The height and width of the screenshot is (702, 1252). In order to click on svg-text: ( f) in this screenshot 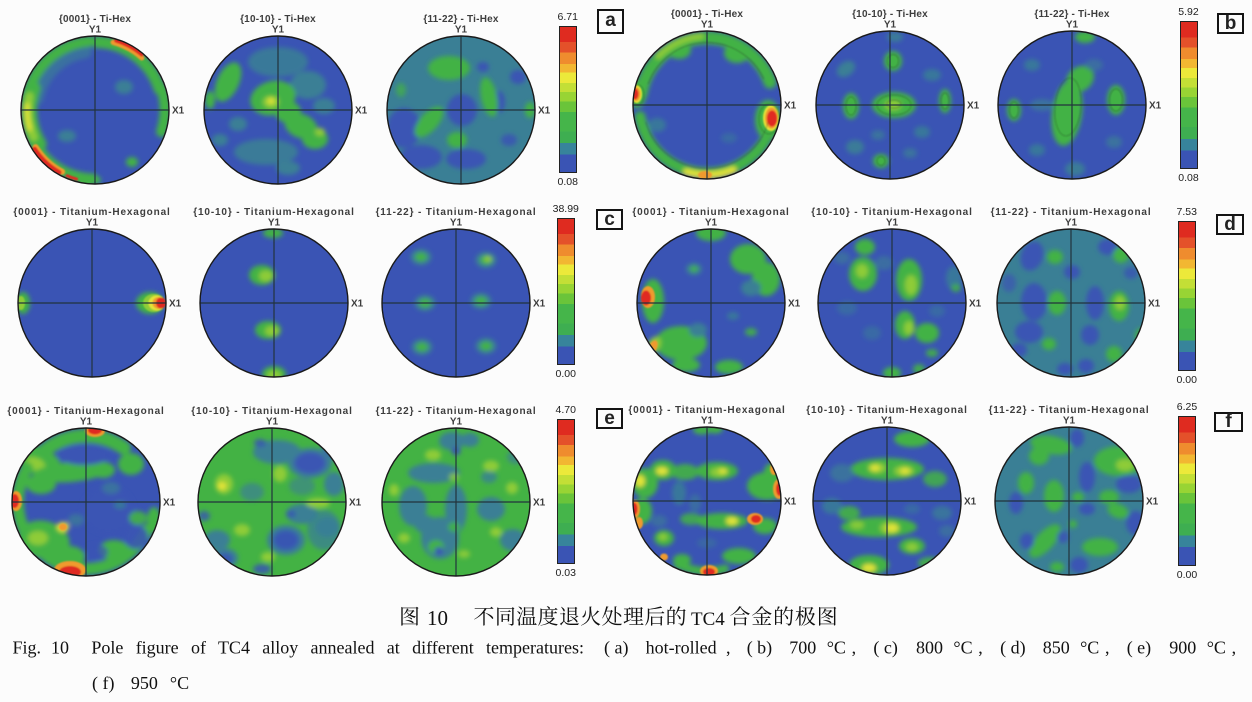, I will do `click(103, 683)`.